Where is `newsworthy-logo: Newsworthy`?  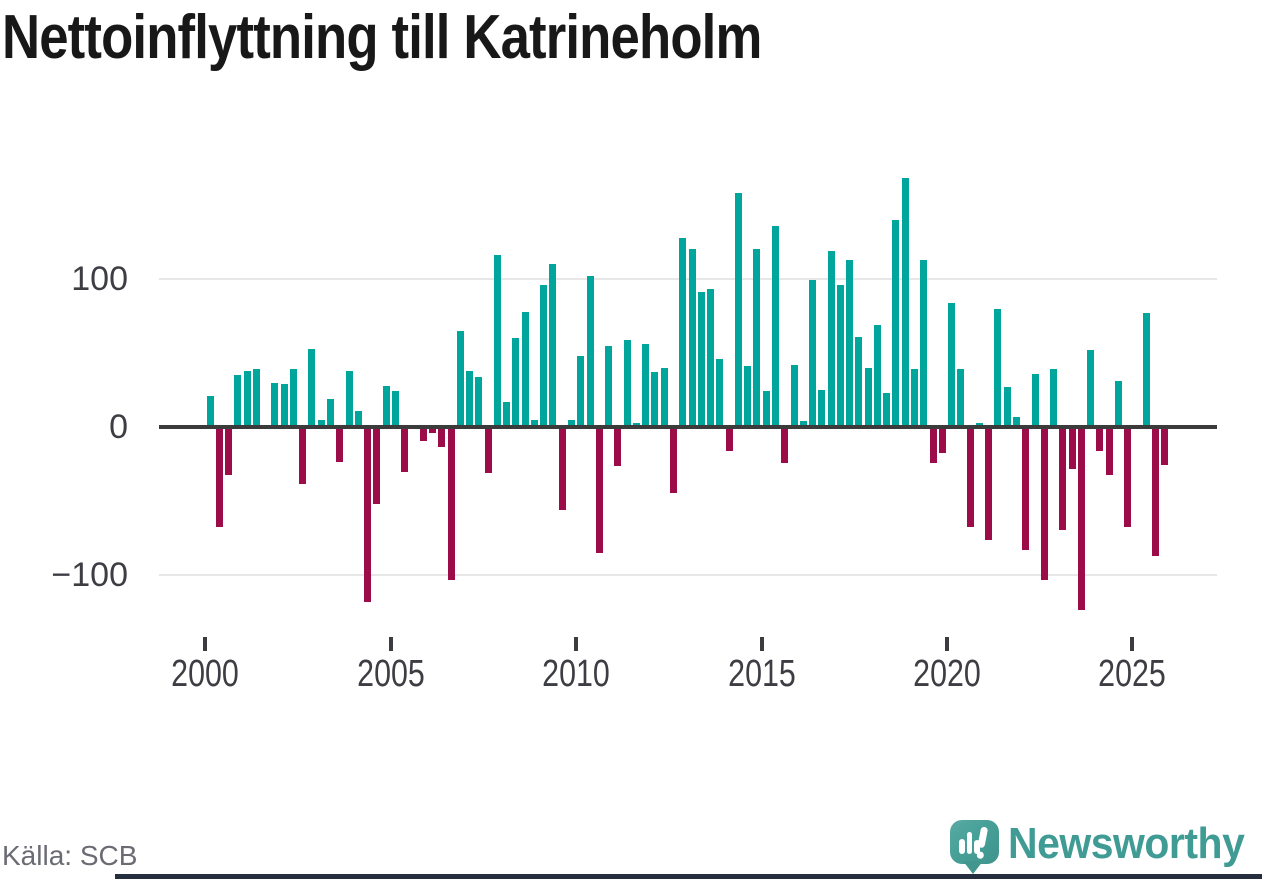 newsworthy-logo: Newsworthy is located at coordinates (1105, 847).